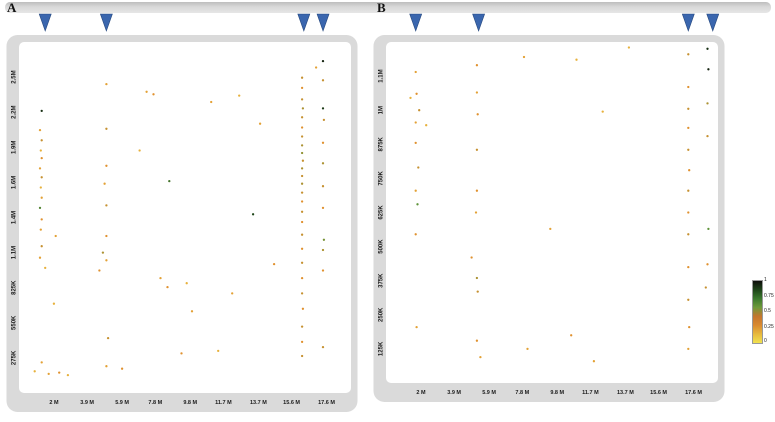  I want to click on svg-text: 1.4M, so click(15, 217).